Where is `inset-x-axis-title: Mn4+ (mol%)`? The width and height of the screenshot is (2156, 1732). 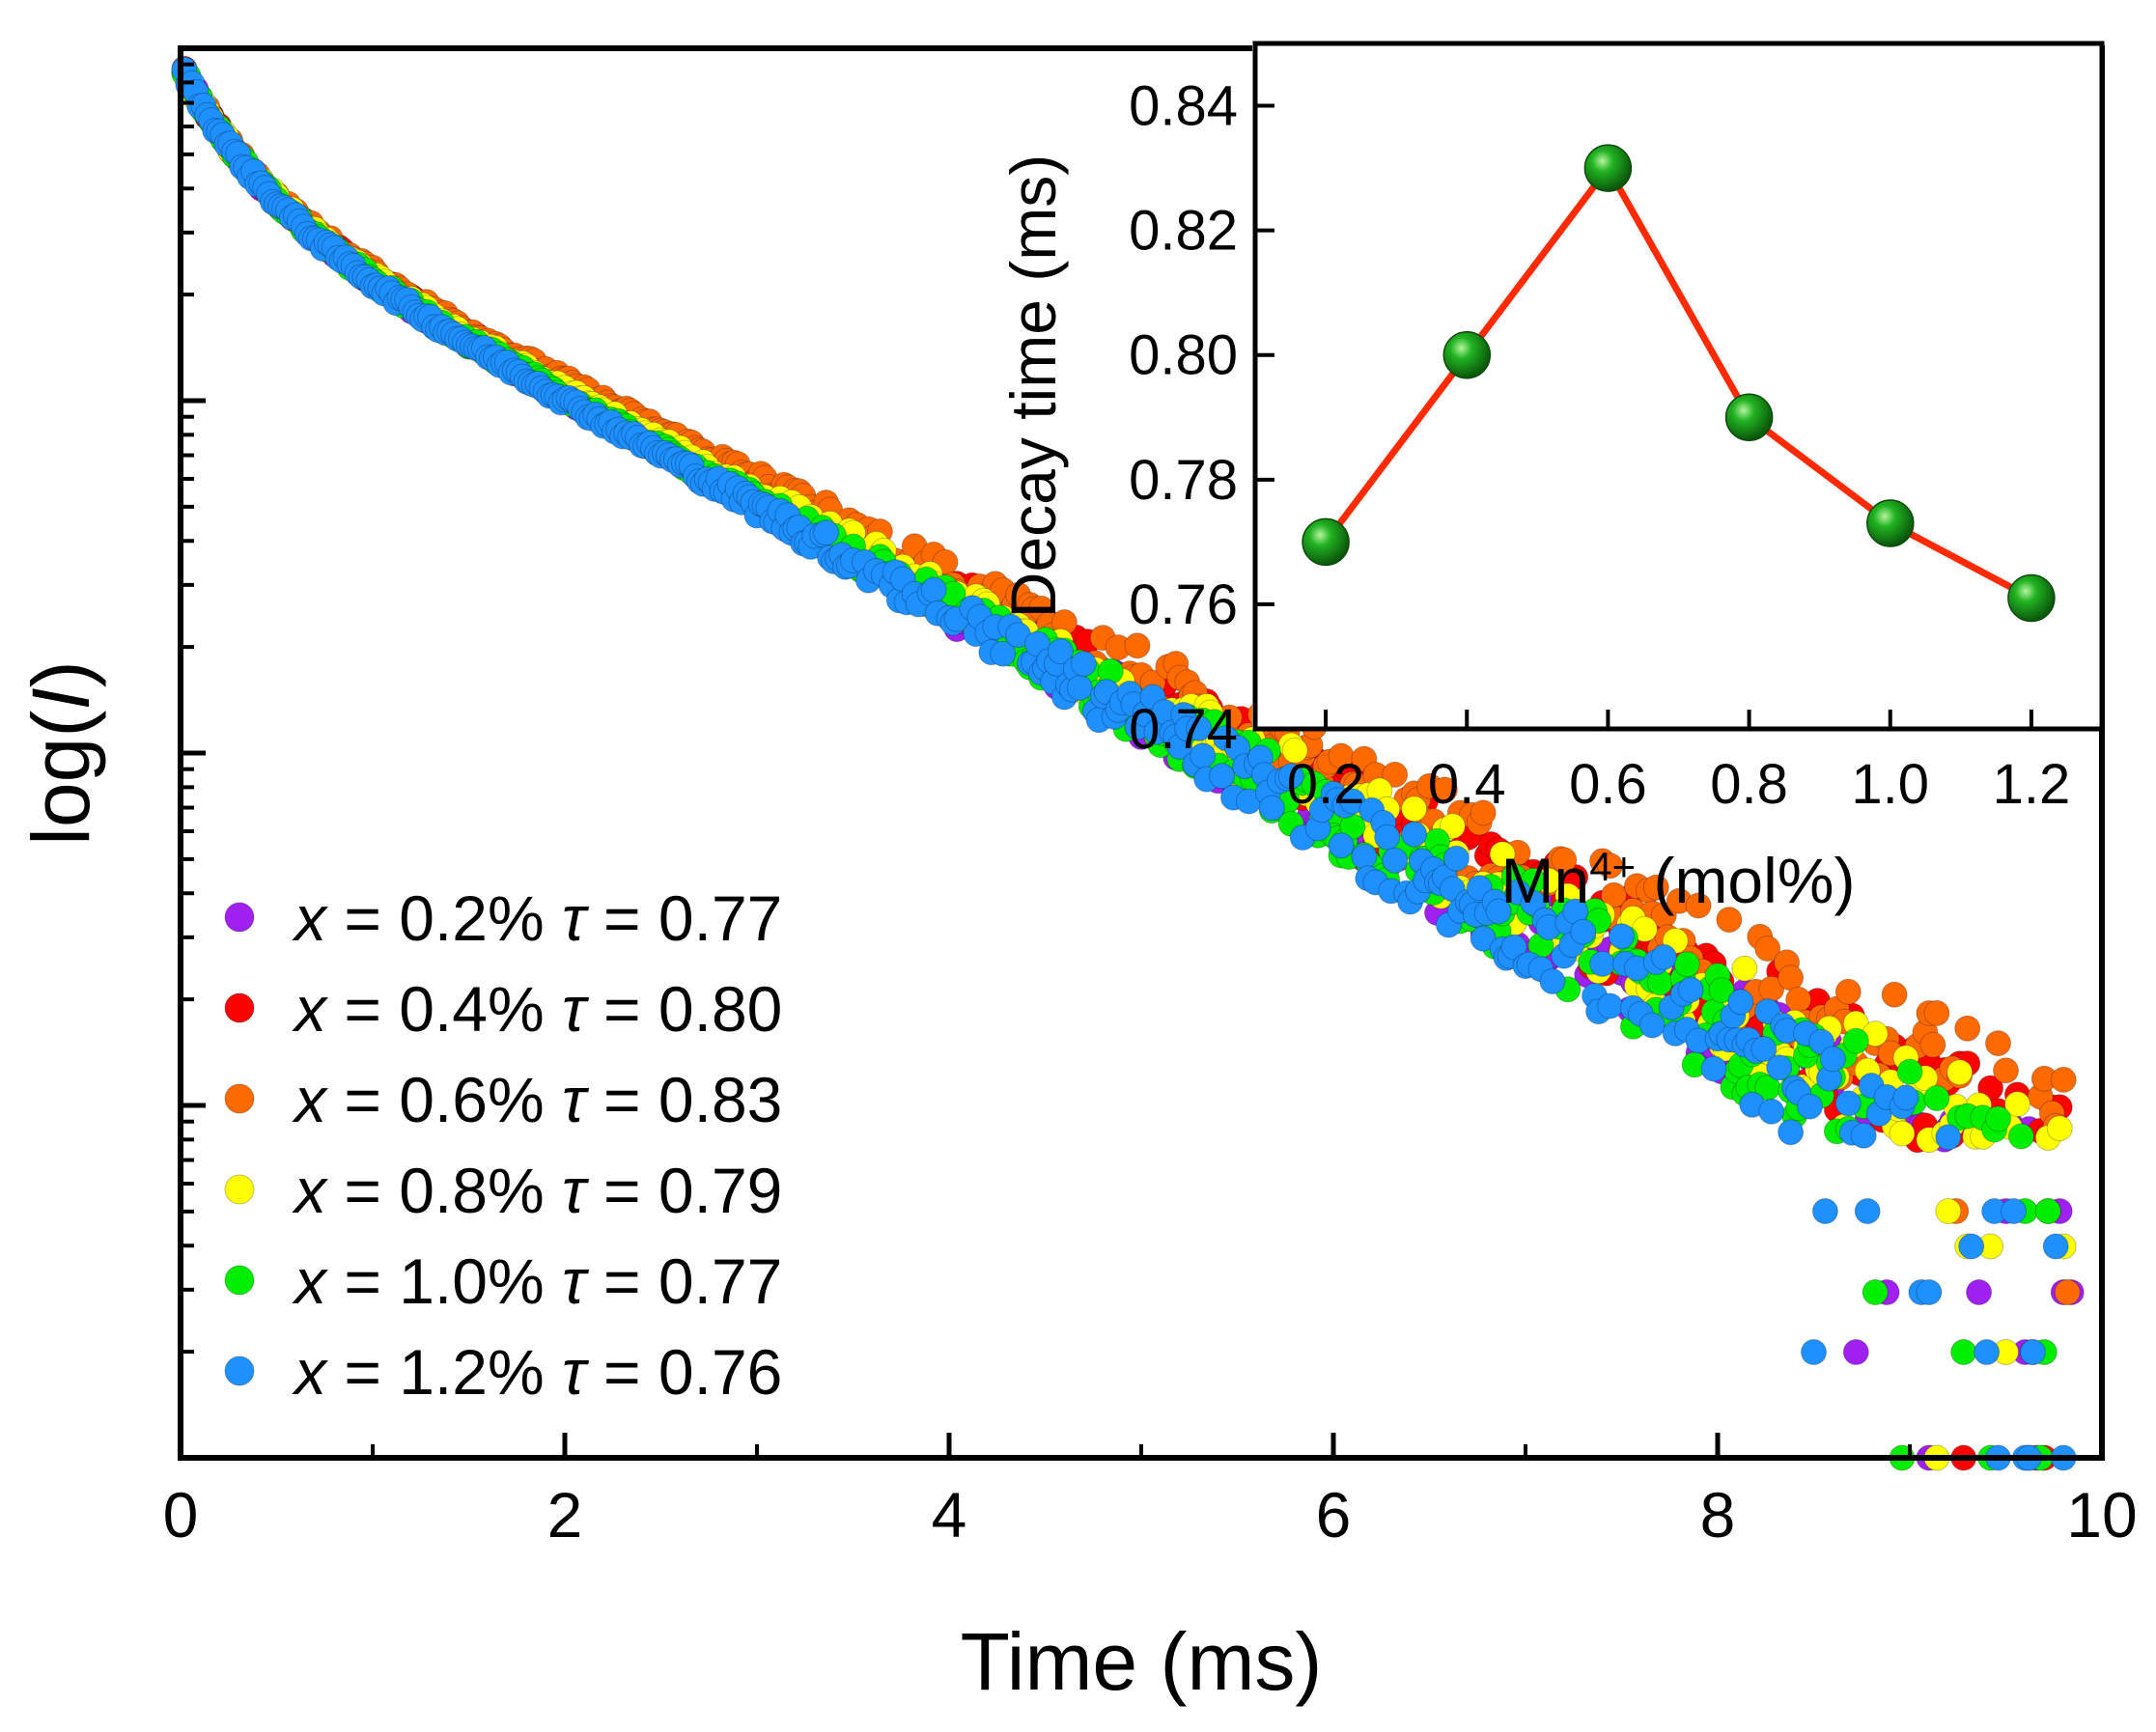 inset-x-axis-title: Mn4+ (mol%) is located at coordinates (1679, 880).